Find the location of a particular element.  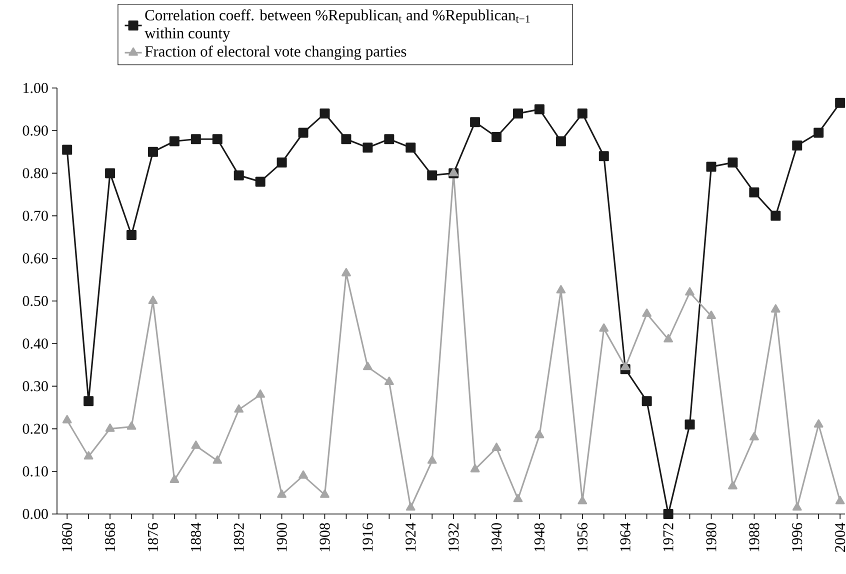

x-tick-label: 1868 is located at coordinates (110, 537).